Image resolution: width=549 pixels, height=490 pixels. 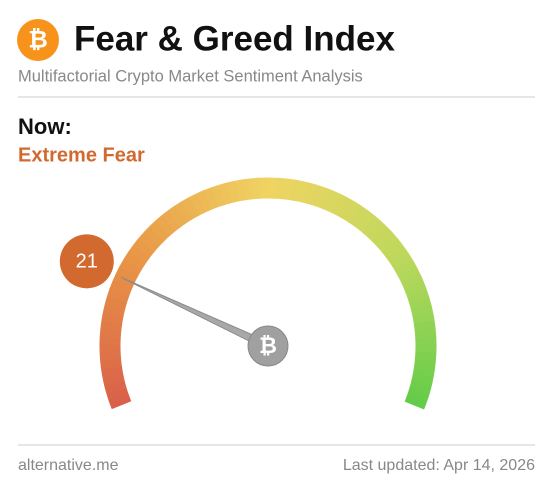 I want to click on title: Fear & Greed Index, so click(x=234, y=38).